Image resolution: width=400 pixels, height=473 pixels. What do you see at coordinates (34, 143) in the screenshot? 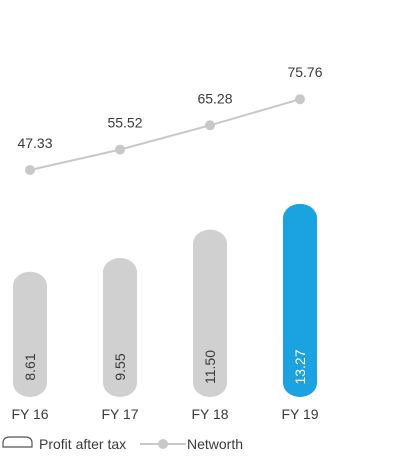
I see `networth-value-label: 47.33` at bounding box center [34, 143].